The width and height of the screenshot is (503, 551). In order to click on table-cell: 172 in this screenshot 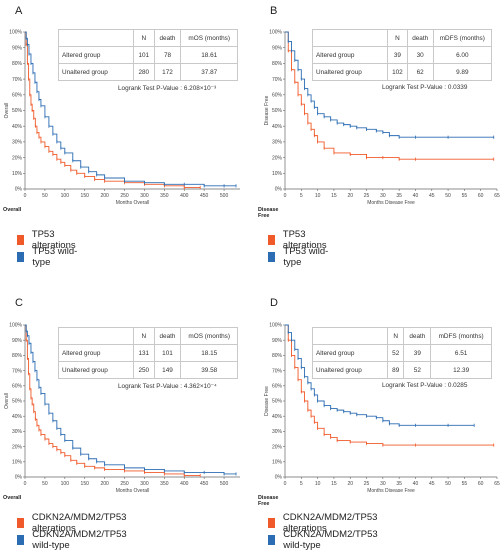, I will do `click(167, 72)`.